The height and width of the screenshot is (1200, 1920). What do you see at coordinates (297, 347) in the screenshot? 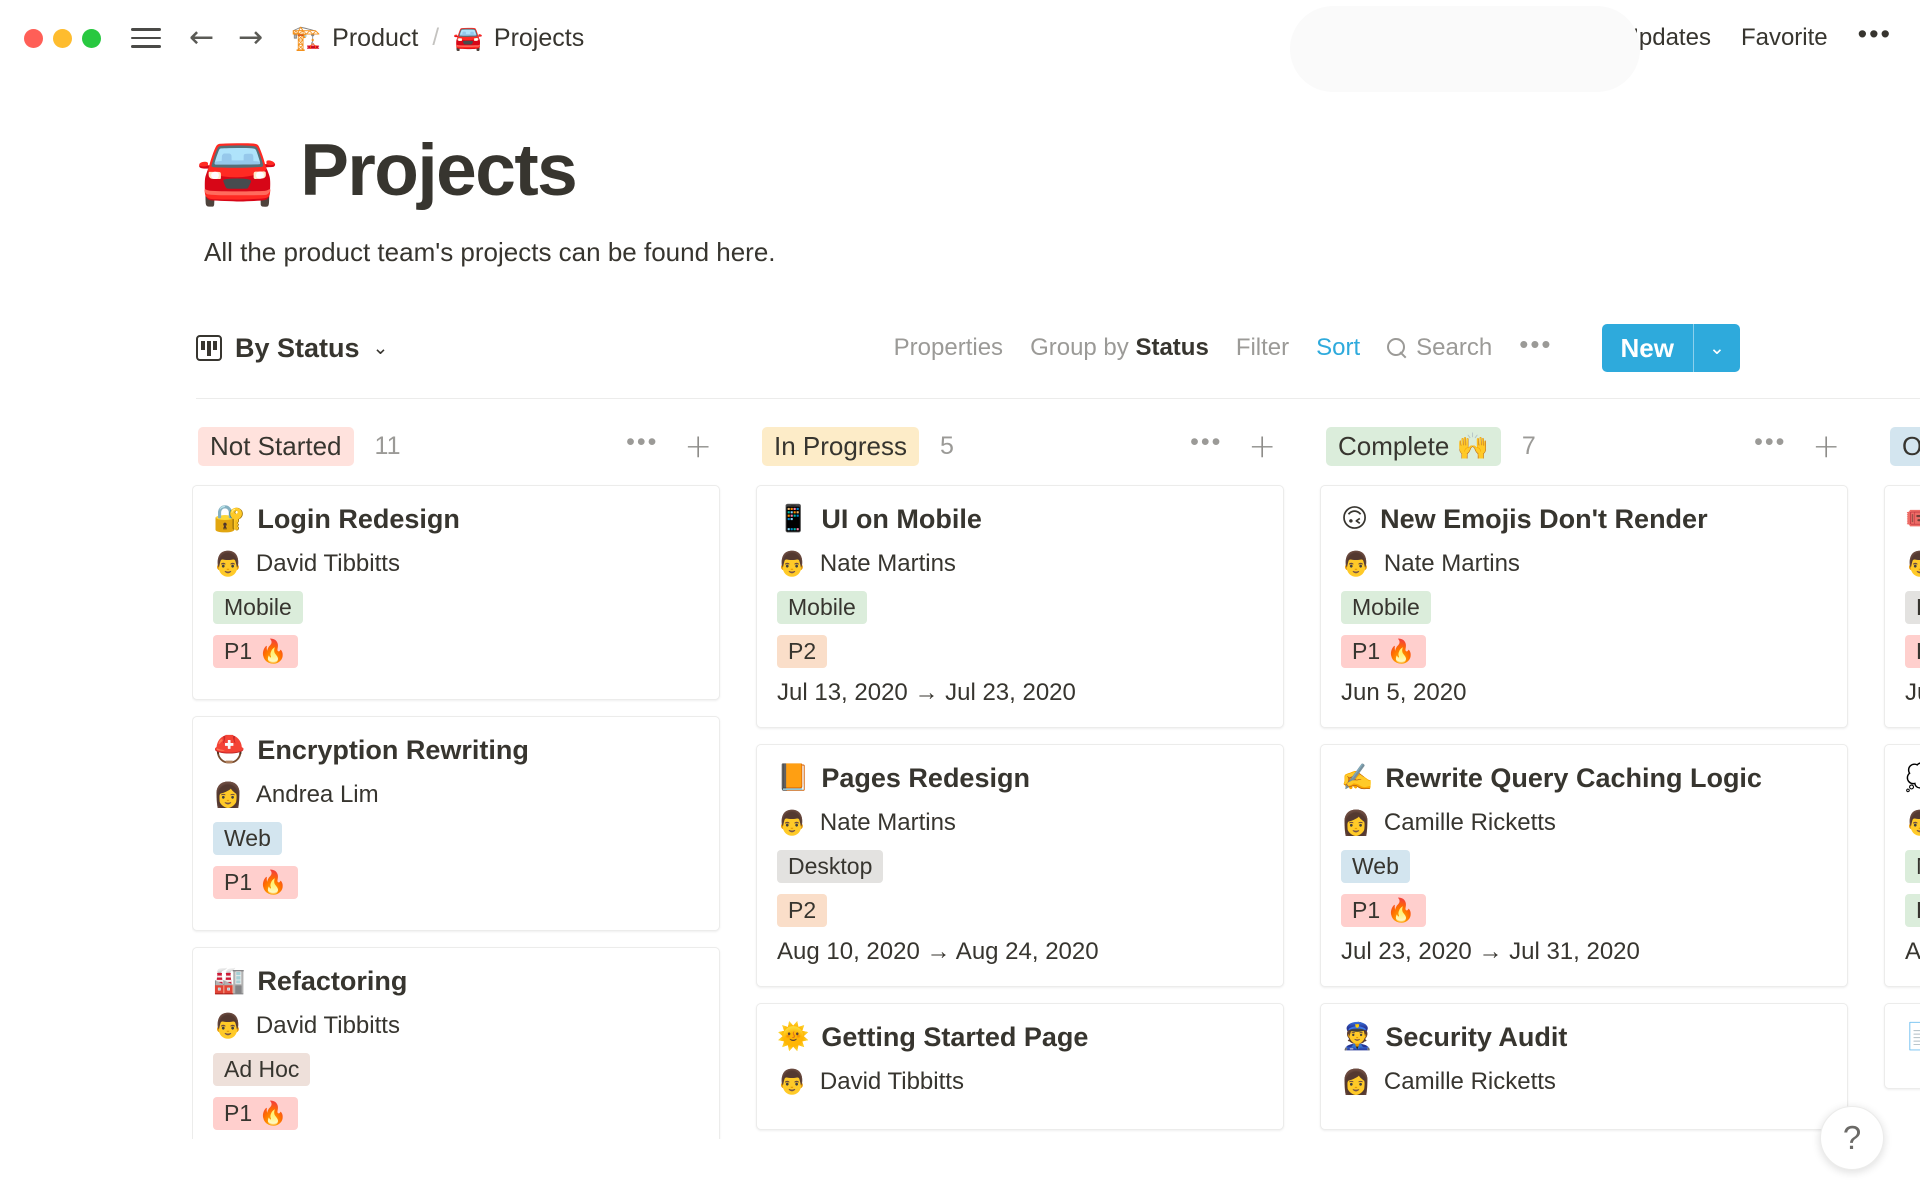
I see `view-tab-label: By Status` at bounding box center [297, 347].